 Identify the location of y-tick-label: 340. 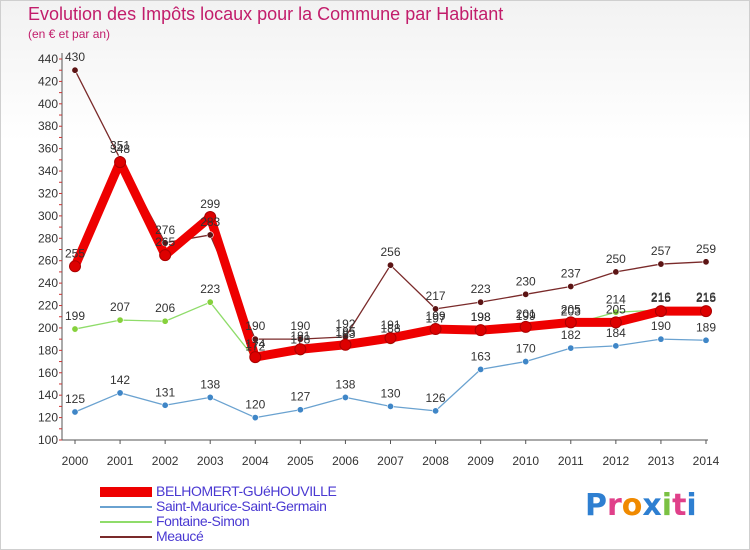
(48, 171).